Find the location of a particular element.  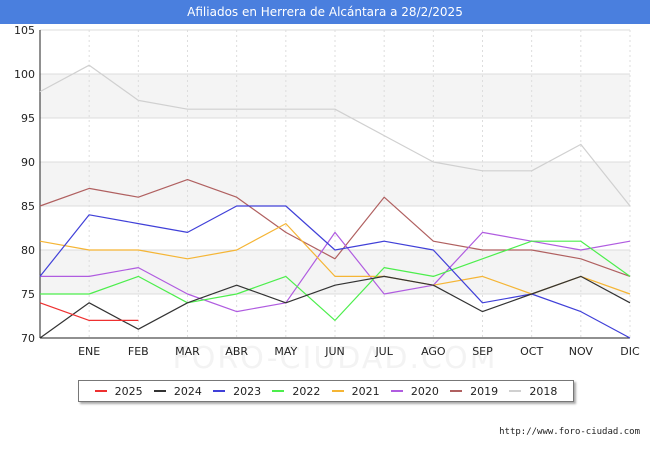

legend-item-2023: 2023 is located at coordinates (237, 391).